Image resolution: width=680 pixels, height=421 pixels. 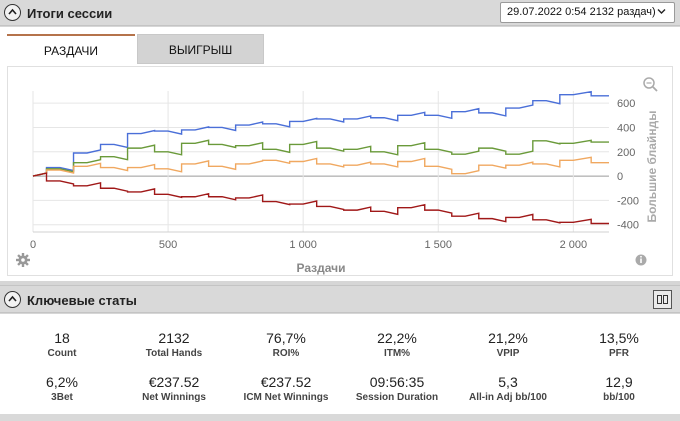 What do you see at coordinates (438, 245) in the screenshot?
I see `x-tick-label: 1 500` at bounding box center [438, 245].